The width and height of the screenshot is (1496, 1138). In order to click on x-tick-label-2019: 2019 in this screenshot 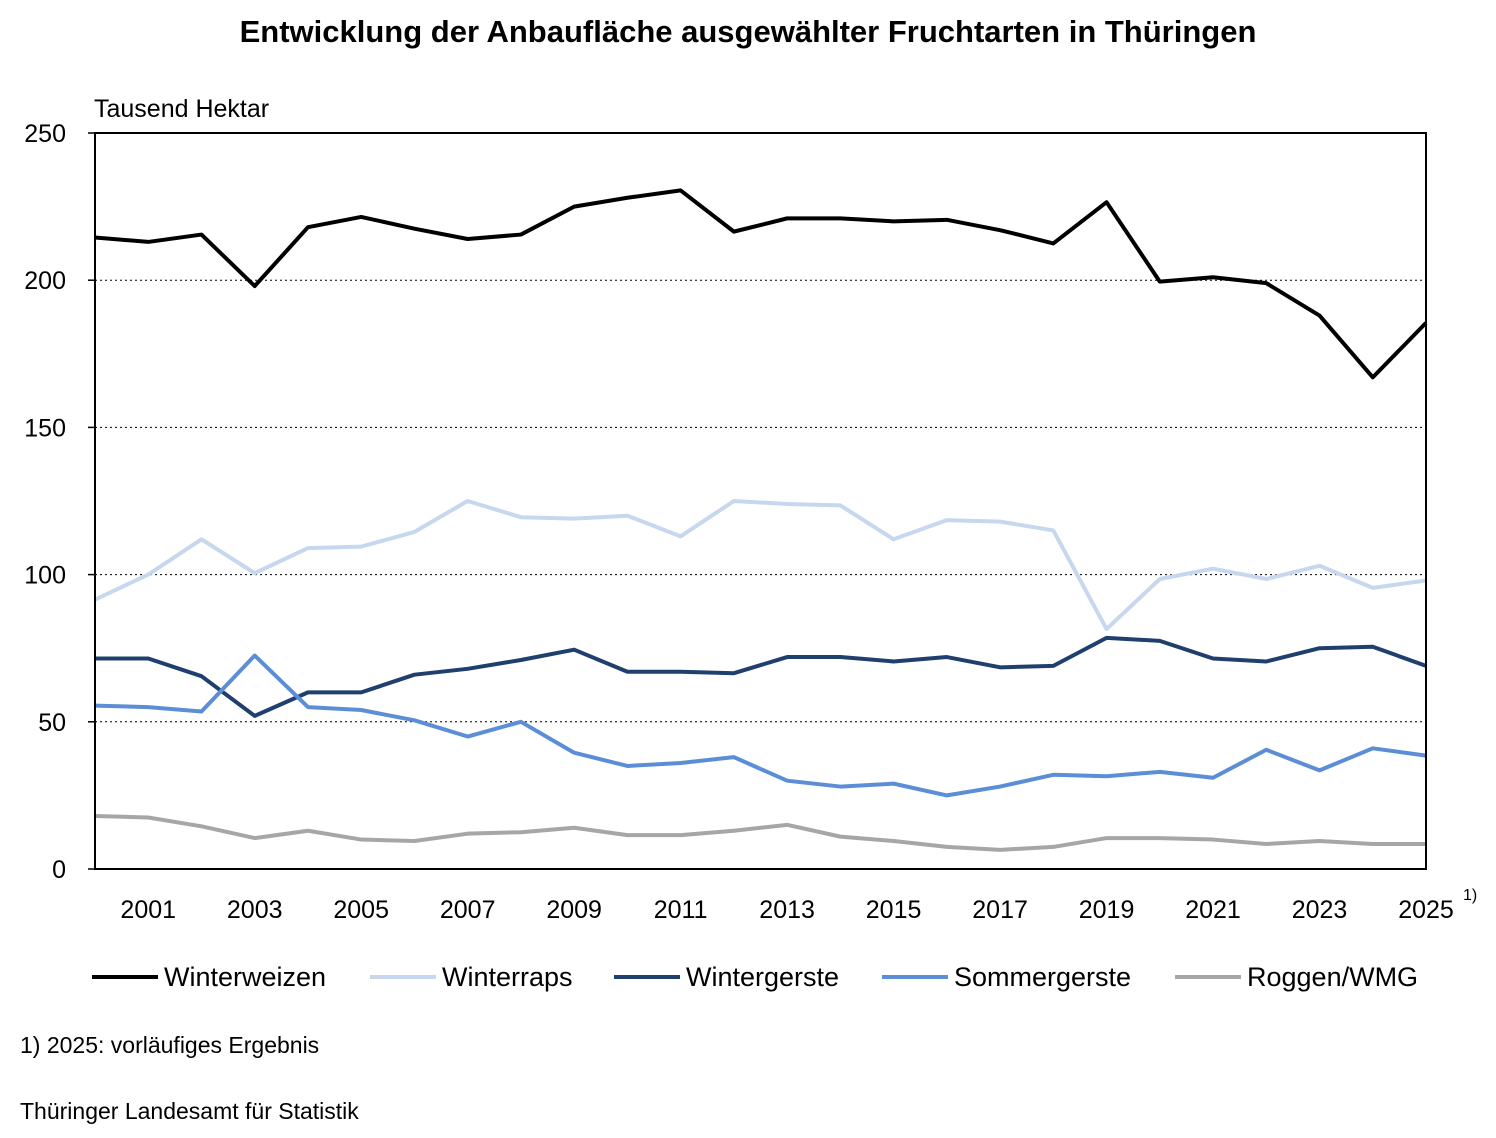, I will do `click(1107, 910)`.